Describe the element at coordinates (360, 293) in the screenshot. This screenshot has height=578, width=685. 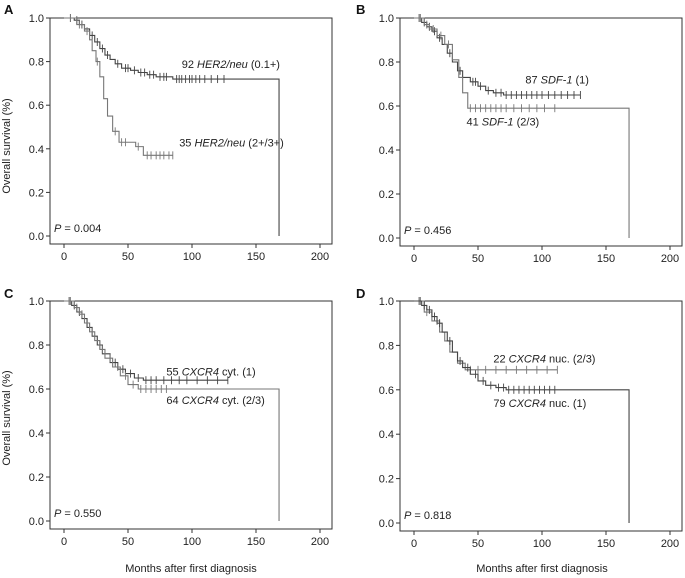
I see `panel-letter: D` at that location.